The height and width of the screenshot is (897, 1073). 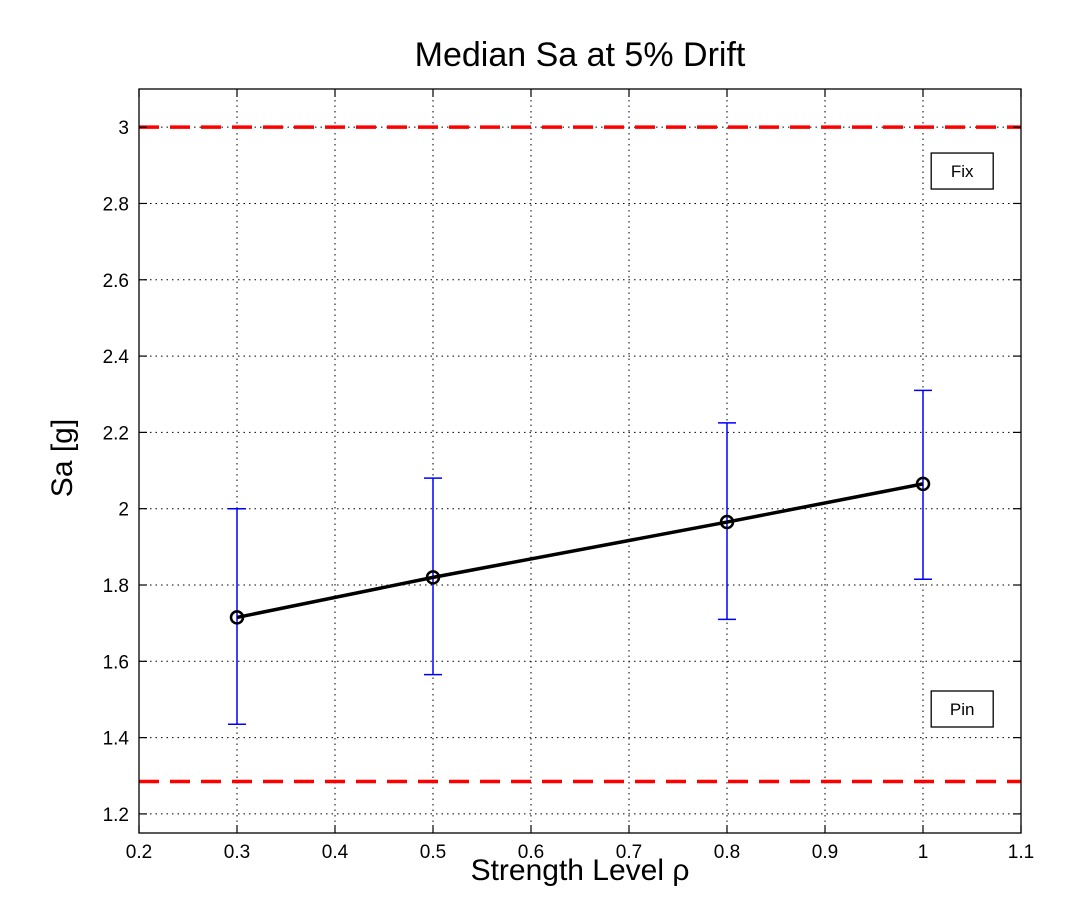 What do you see at coordinates (1021, 852) in the screenshot?
I see `x-tick-label: 1.1` at bounding box center [1021, 852].